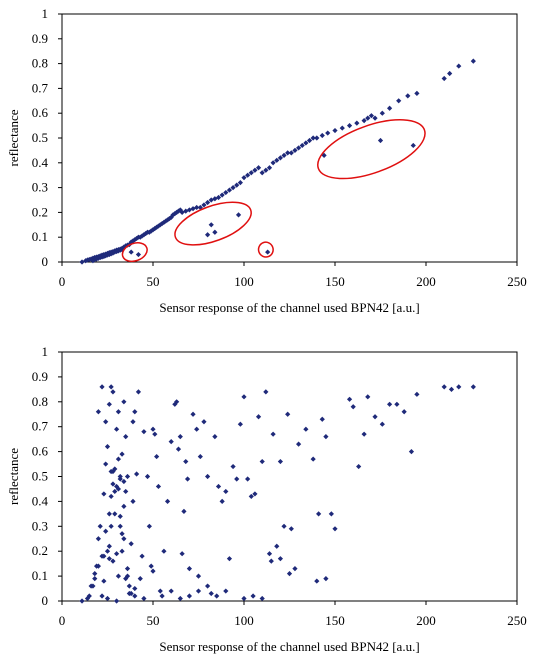  I want to click on y-tick-label: 0, so click(45, 261).